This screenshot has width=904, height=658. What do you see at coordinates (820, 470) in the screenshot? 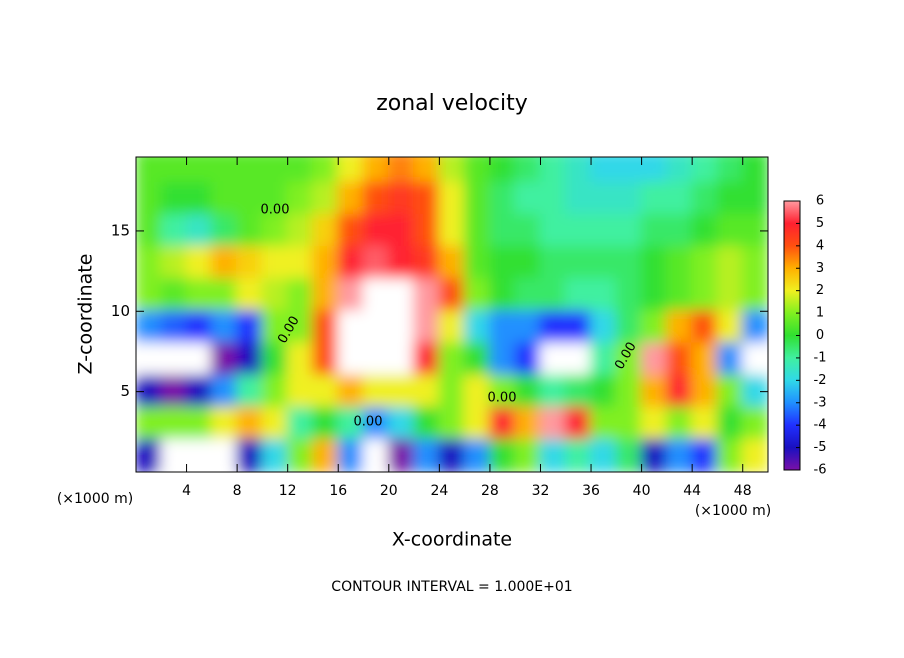
I see `colorbar-tick-label: -6` at bounding box center [820, 470].